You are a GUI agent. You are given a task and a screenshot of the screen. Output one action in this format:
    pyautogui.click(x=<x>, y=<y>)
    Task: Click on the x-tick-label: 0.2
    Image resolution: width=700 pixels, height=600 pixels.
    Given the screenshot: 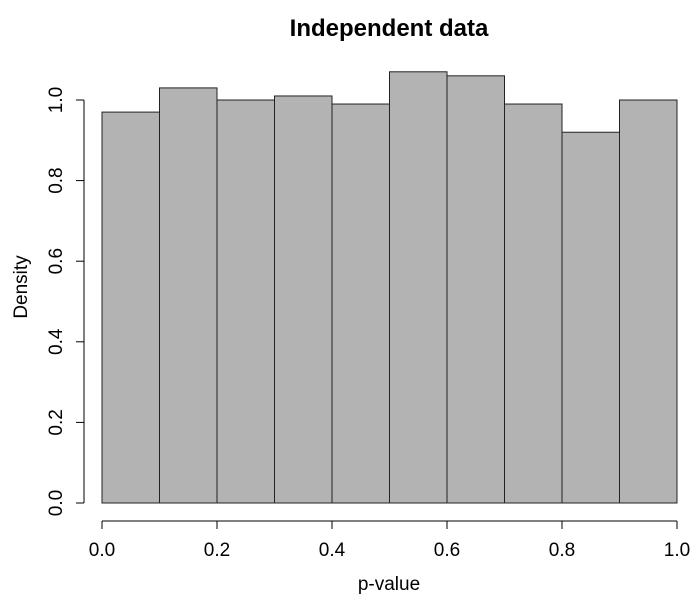 What is the action you would take?
    pyautogui.click(x=217, y=550)
    